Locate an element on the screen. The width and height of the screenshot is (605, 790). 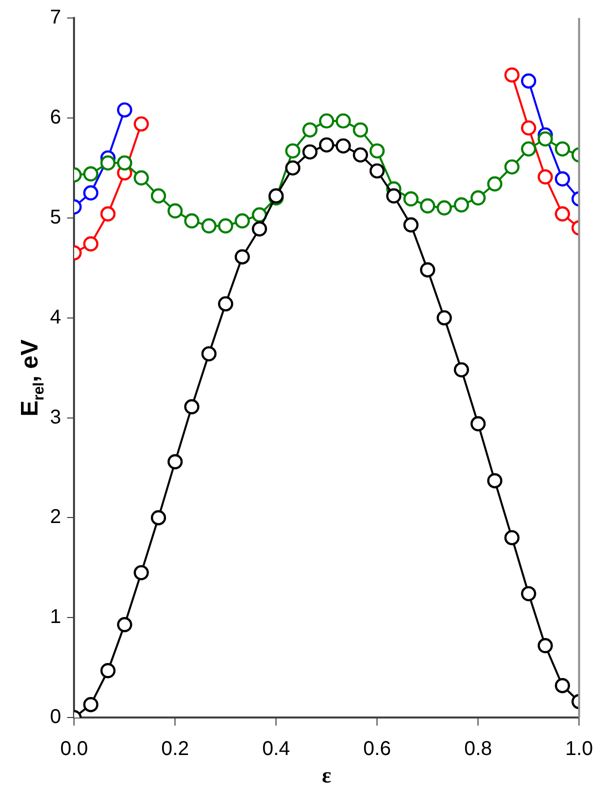
x-tick-label: 0.0 is located at coordinates (74, 749).